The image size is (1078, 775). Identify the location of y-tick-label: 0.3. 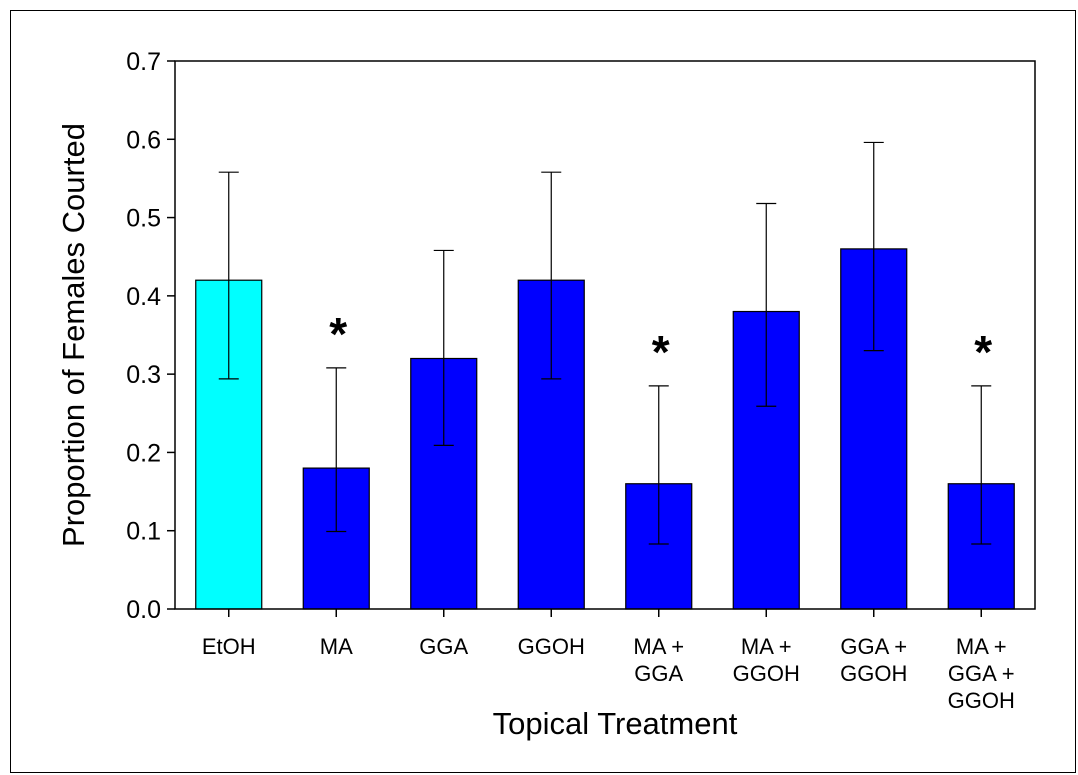
(143, 375).